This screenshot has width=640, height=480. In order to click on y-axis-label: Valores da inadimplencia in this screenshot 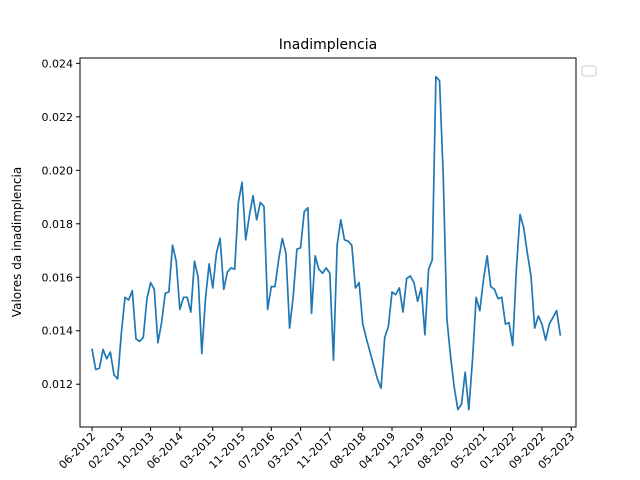, I will do `click(17, 242)`.